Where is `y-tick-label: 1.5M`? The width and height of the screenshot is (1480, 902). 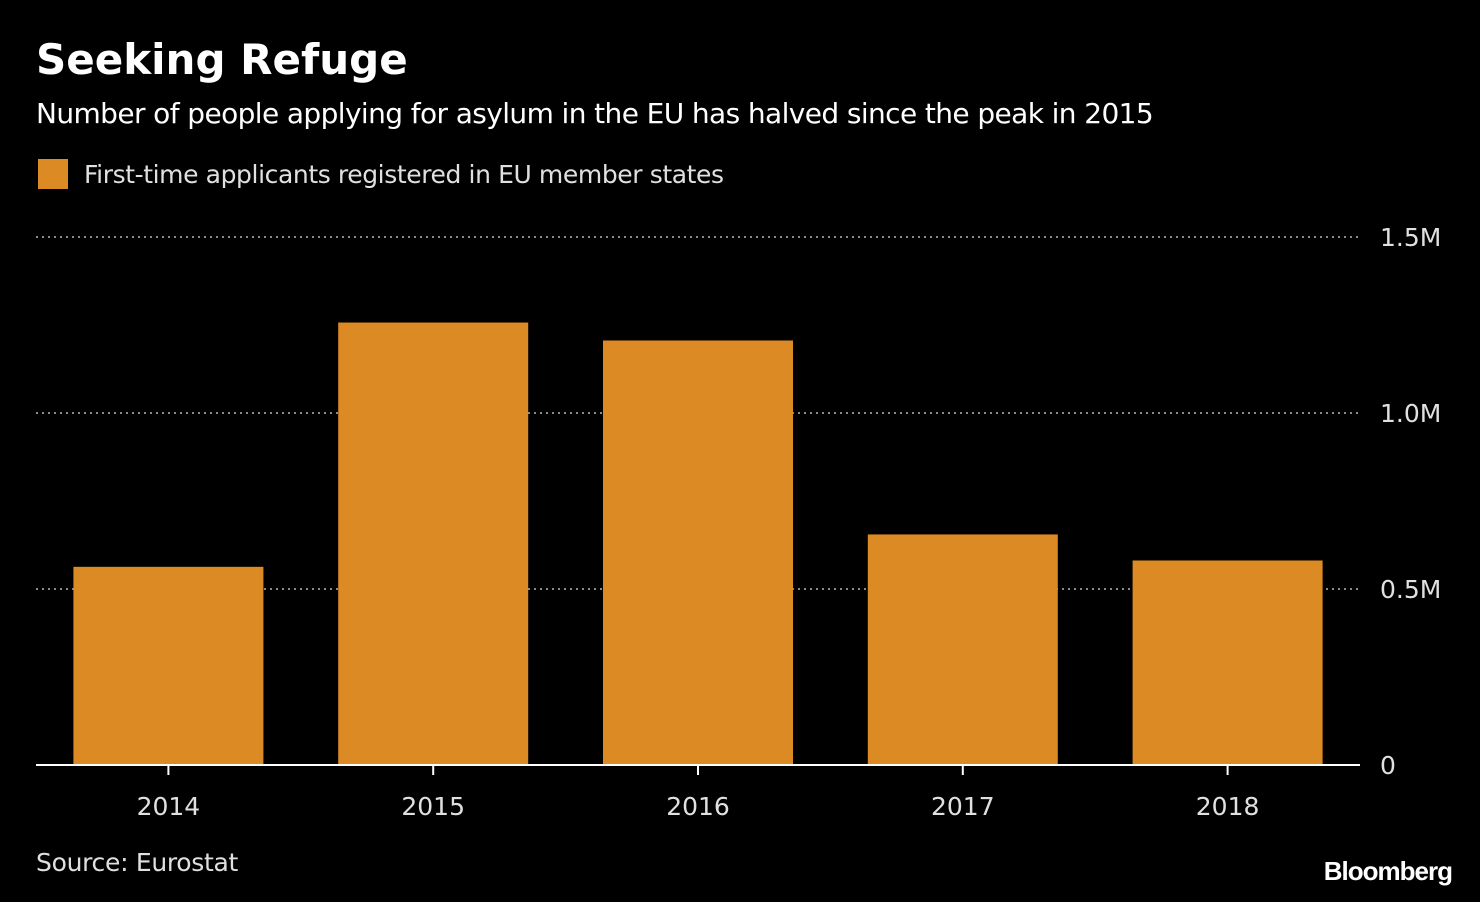 y-tick-label: 1.5M is located at coordinates (1410, 237).